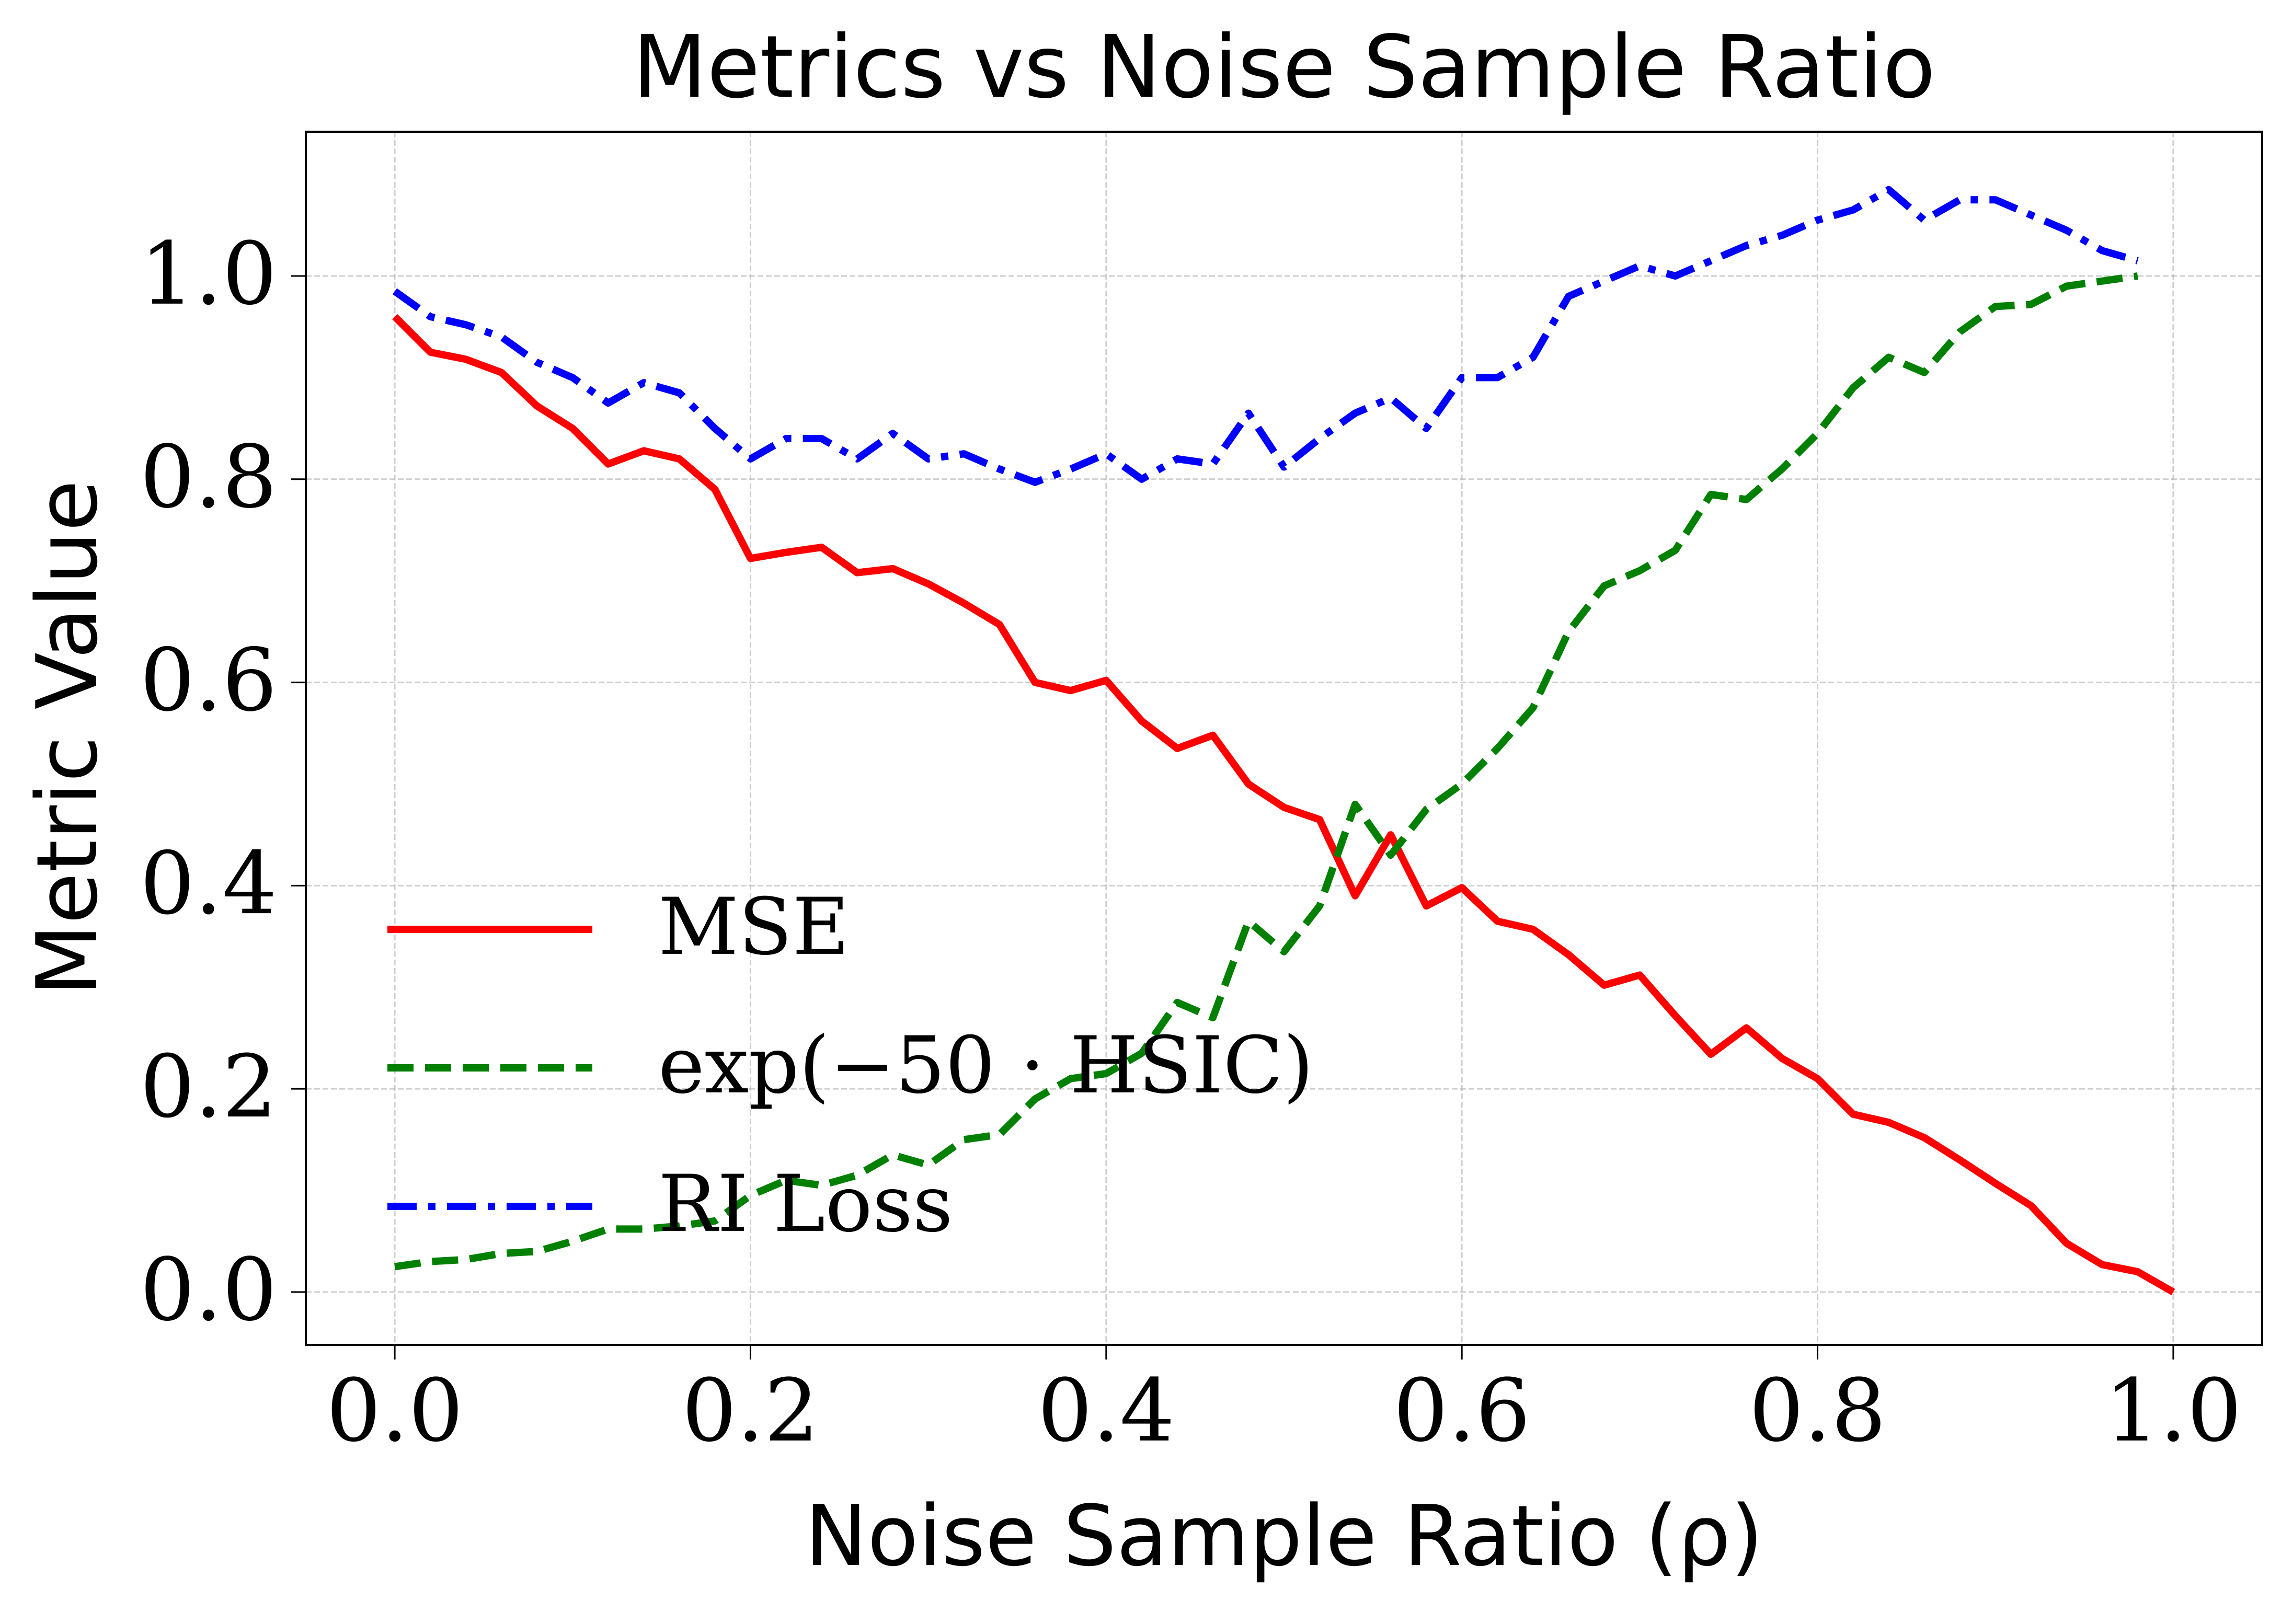  I want to click on y-tick-label: 1.0, so click(208, 274).